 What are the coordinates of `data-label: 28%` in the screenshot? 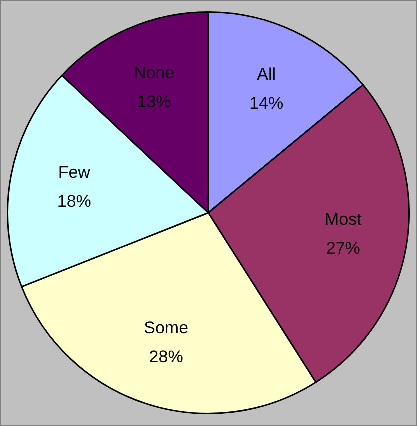 It's located at (166, 357).